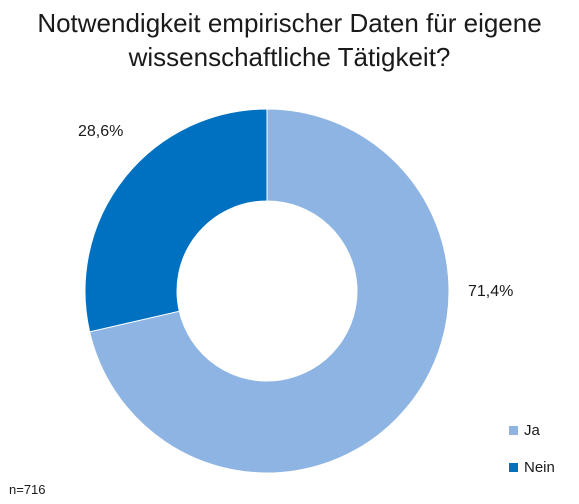 The image size is (579, 504). Describe the element at coordinates (513, 467) in the screenshot. I see `legend-swatch-nein` at that location.